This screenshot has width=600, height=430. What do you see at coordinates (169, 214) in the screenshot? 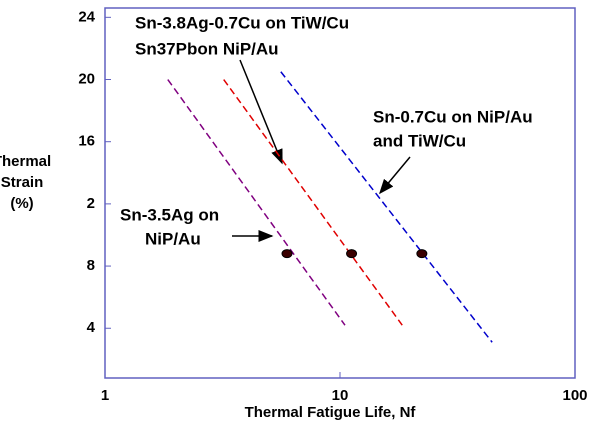
I see `annotation: Sn-3.5Ag on` at bounding box center [169, 214].